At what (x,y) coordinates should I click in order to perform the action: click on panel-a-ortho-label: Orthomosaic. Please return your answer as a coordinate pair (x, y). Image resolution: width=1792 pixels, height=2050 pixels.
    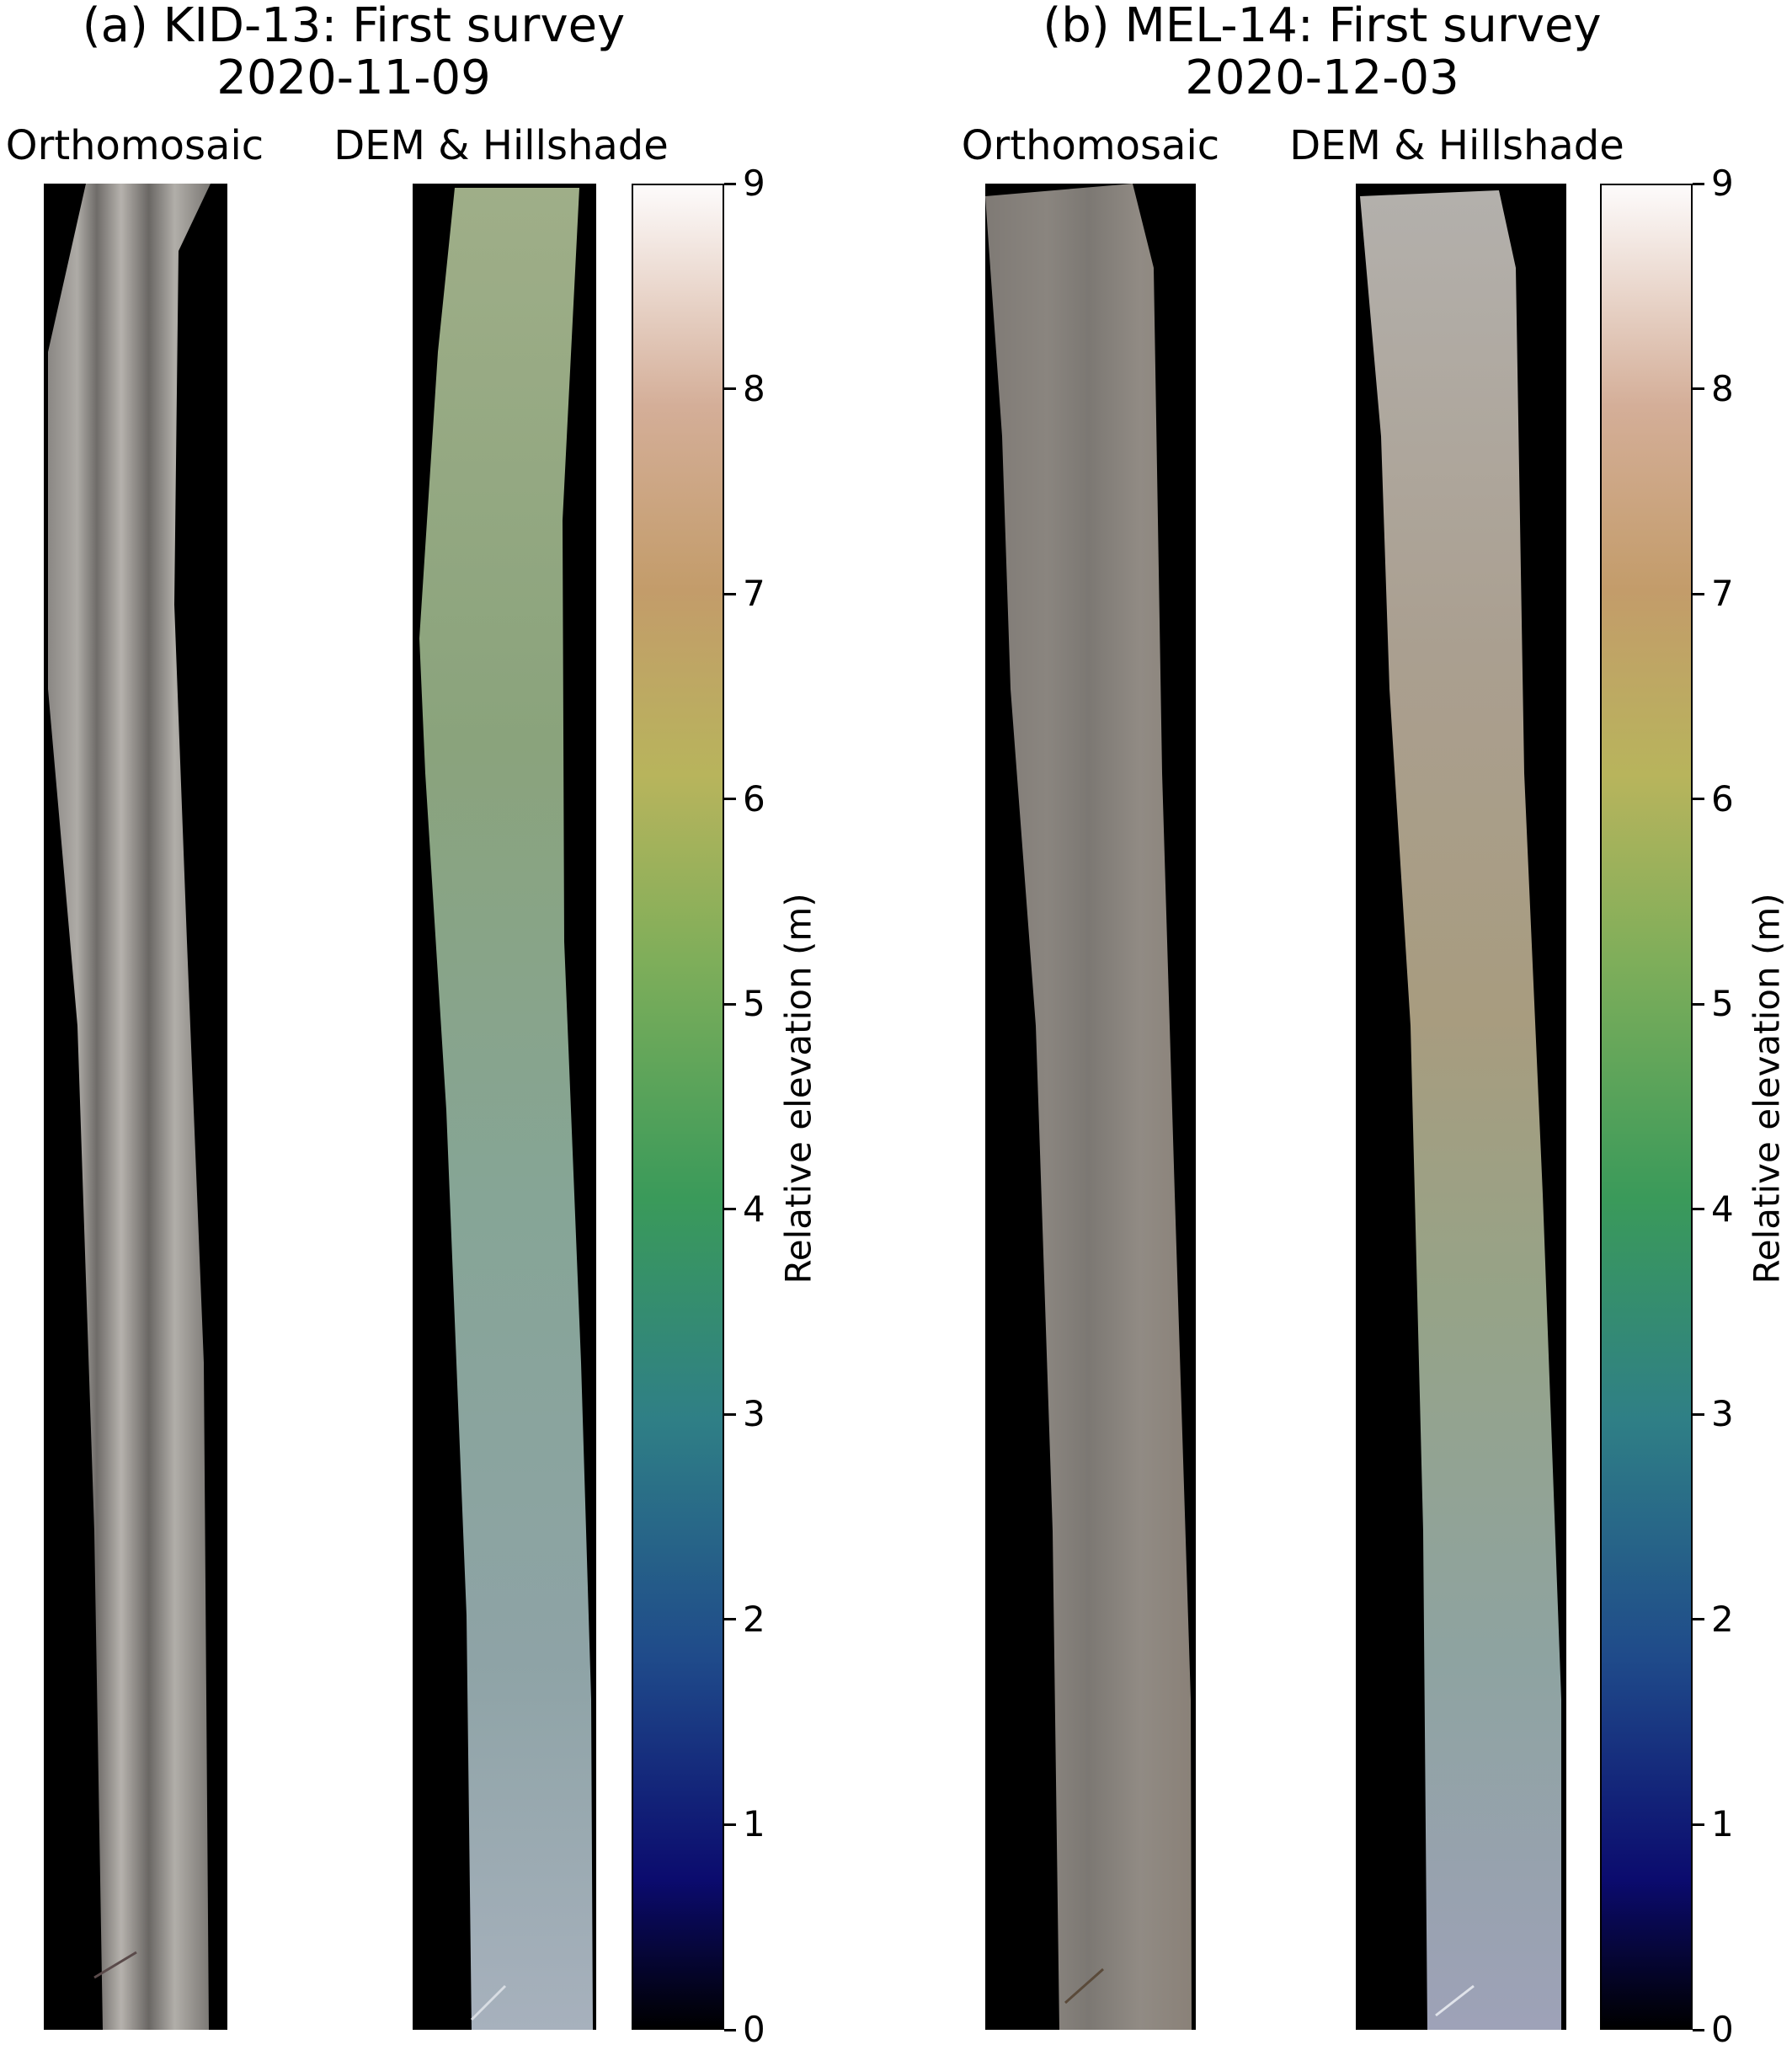
    Looking at the image, I should click on (134, 145).